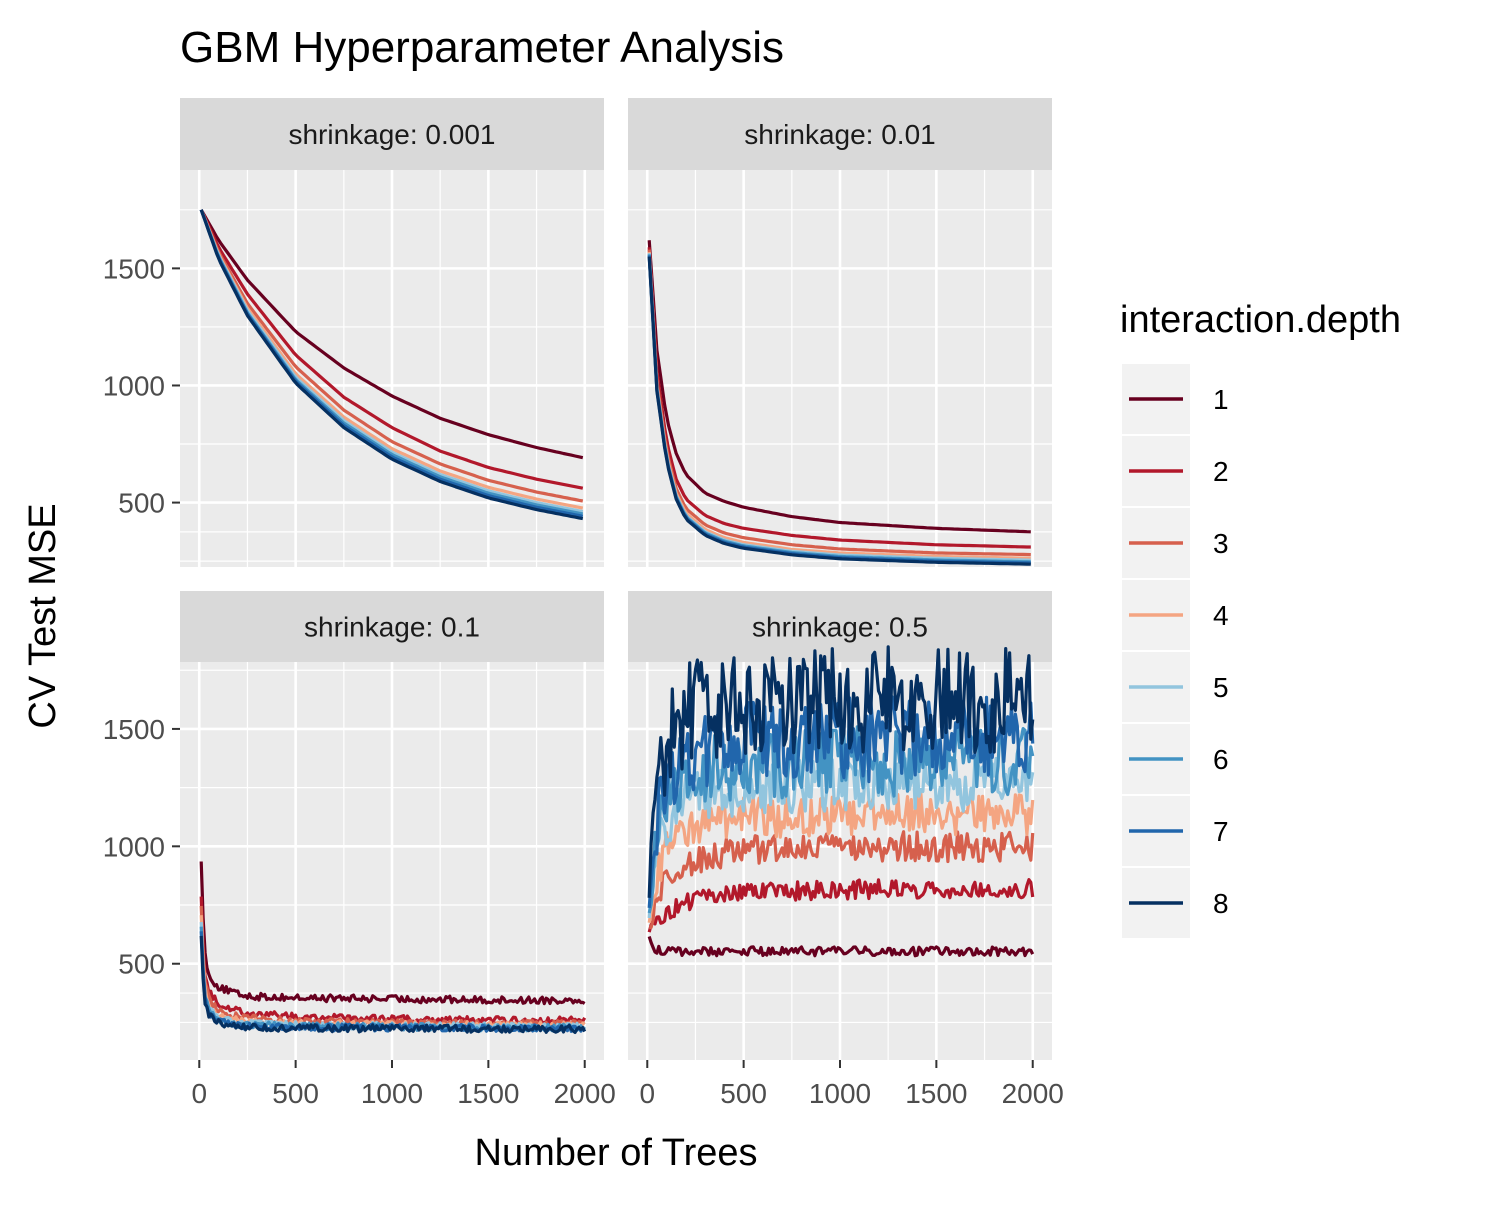  I want to click on legend-label: 8, so click(1221, 903).